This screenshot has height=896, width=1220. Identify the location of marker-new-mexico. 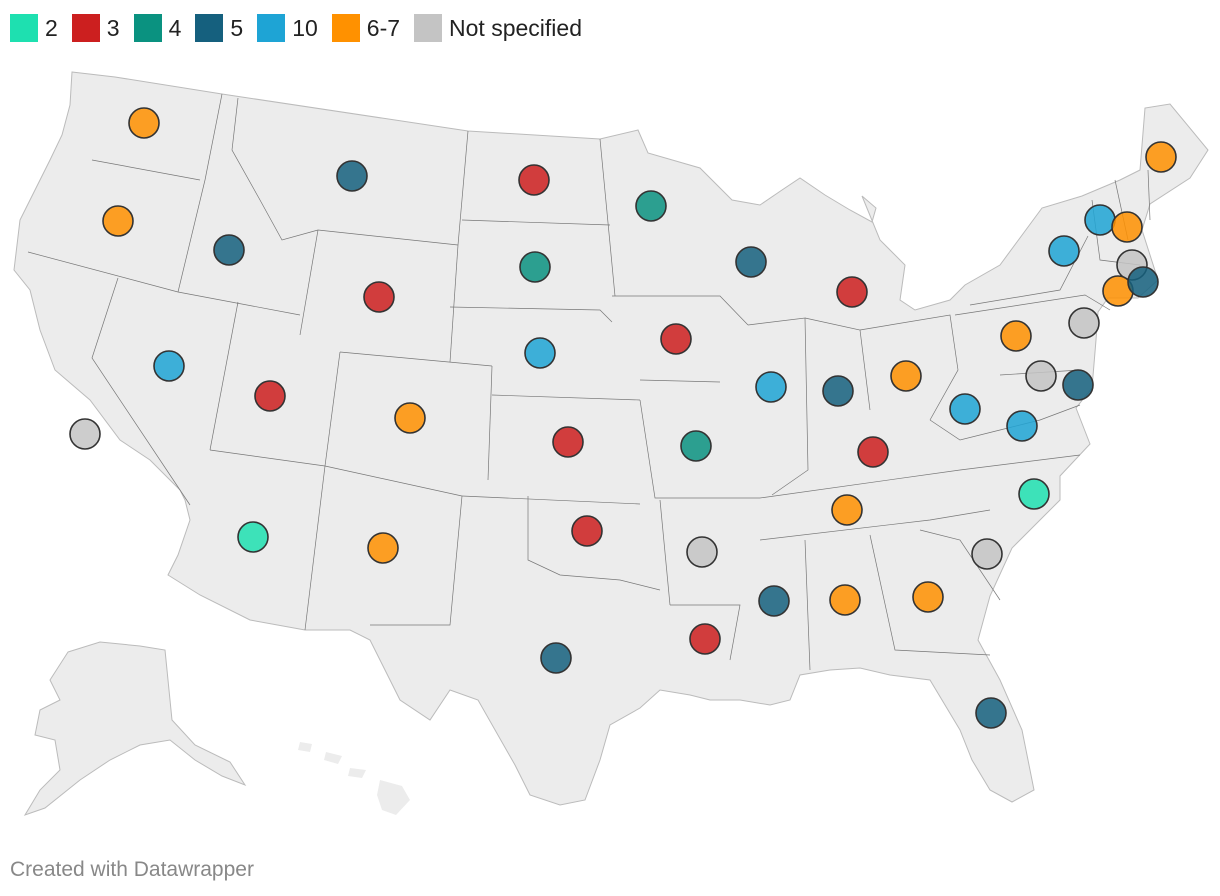
(383, 548).